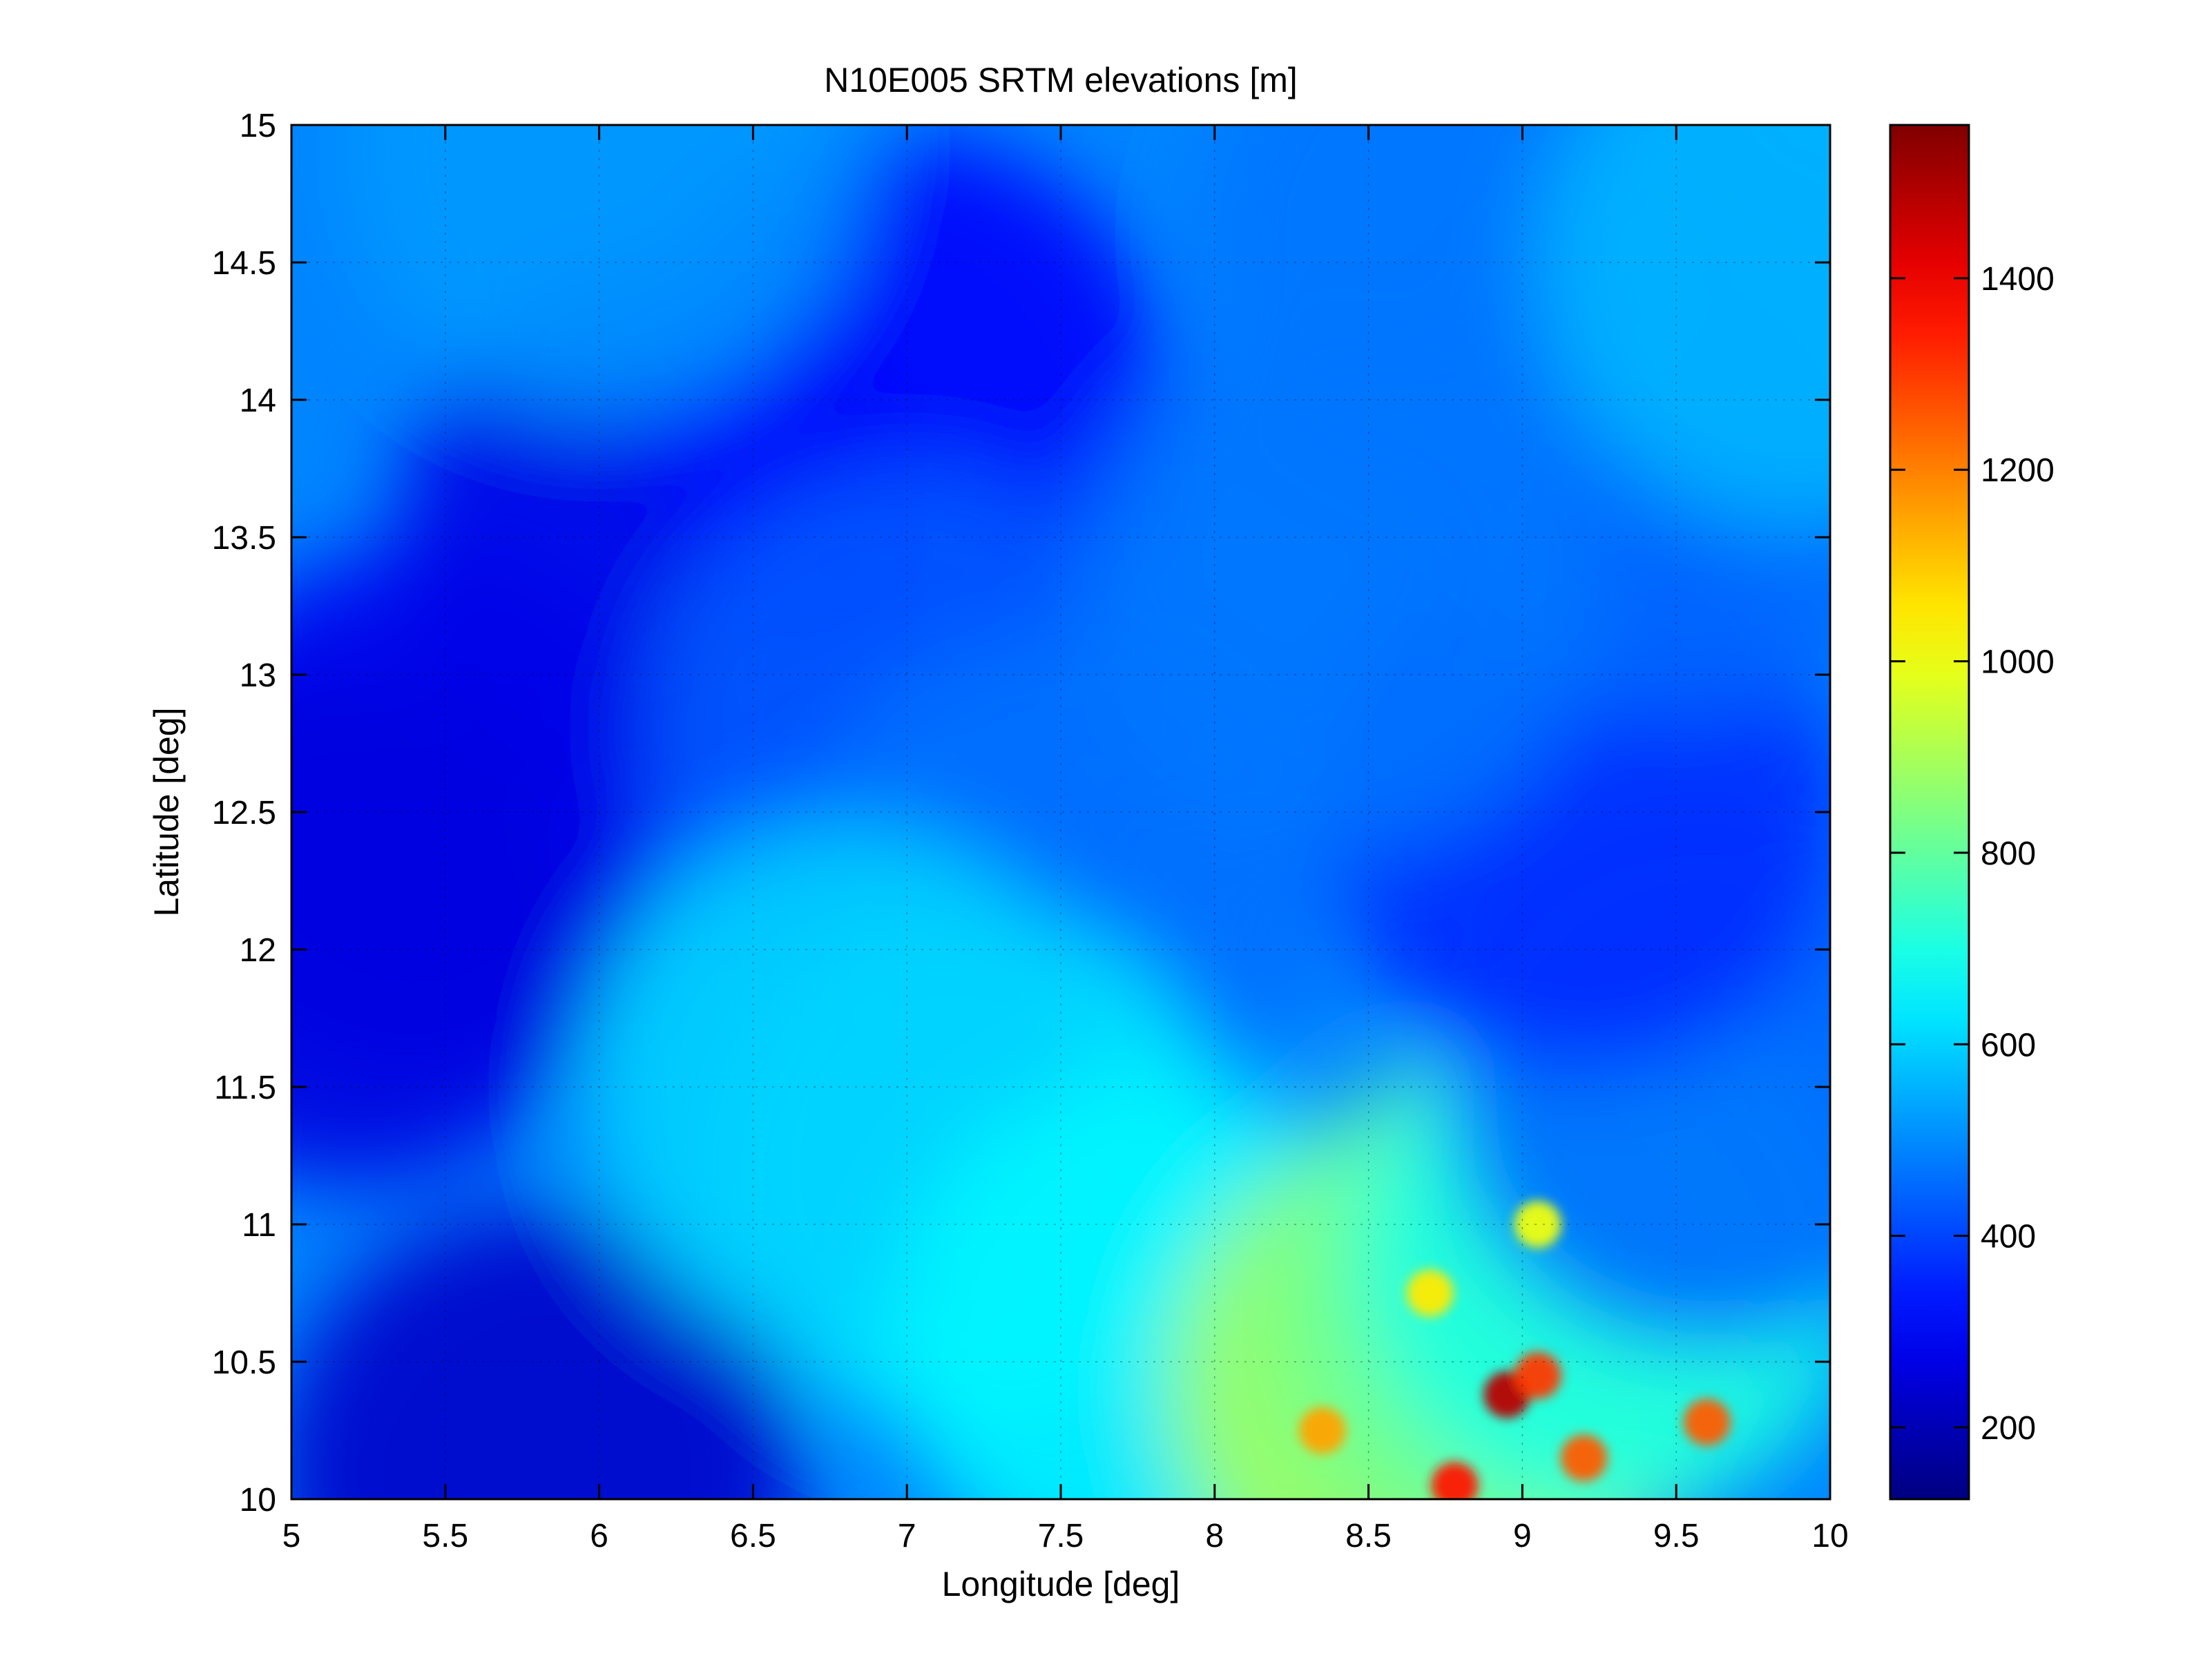 Image resolution: width=2212 pixels, height=1658 pixels. What do you see at coordinates (1061, 1584) in the screenshot?
I see `x-axis-label: Longitude [deg]` at bounding box center [1061, 1584].